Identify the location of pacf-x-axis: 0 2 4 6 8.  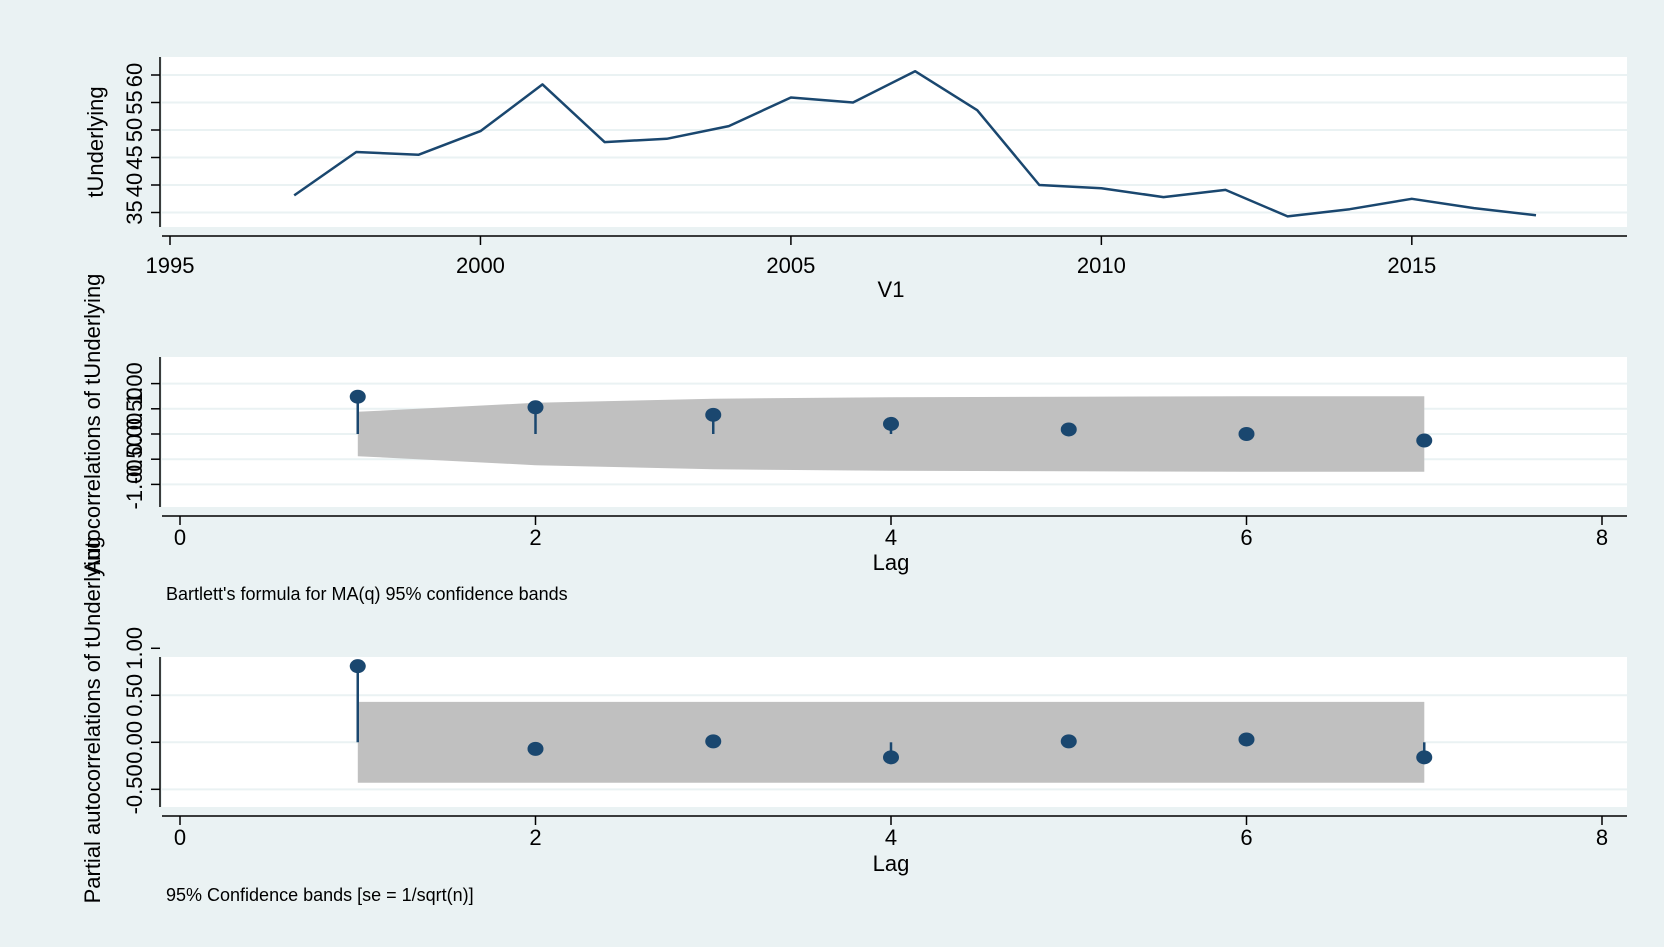
(894, 832).